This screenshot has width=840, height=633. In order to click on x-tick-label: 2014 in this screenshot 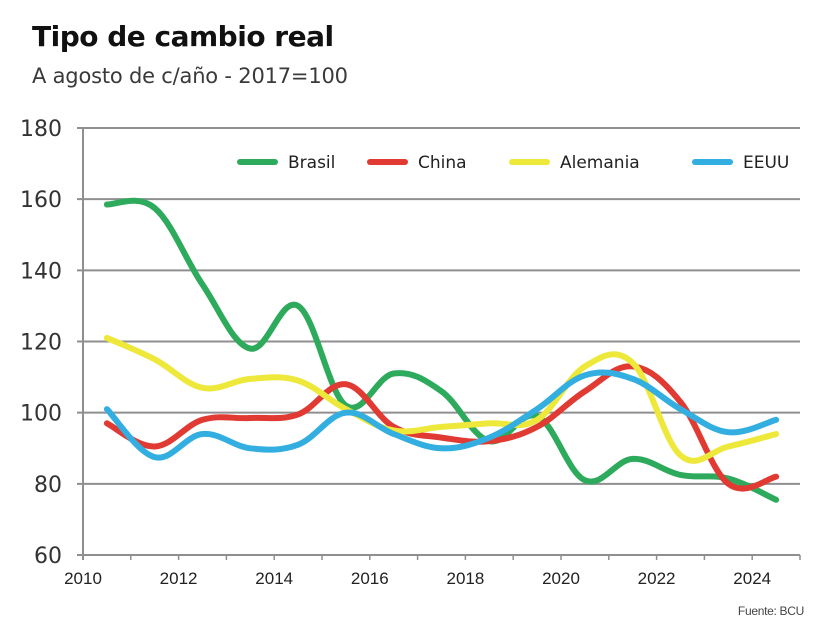, I will do `click(274, 578)`.